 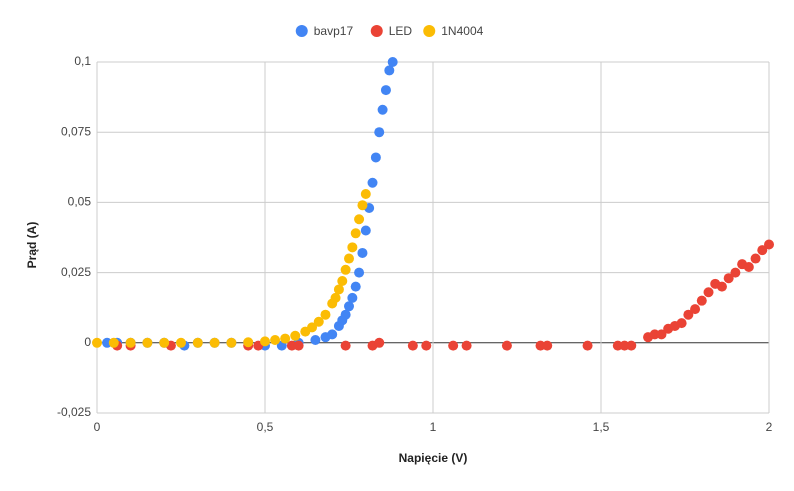 What do you see at coordinates (32, 245) in the screenshot?
I see `y-axis-title: Prąd (A)` at bounding box center [32, 245].